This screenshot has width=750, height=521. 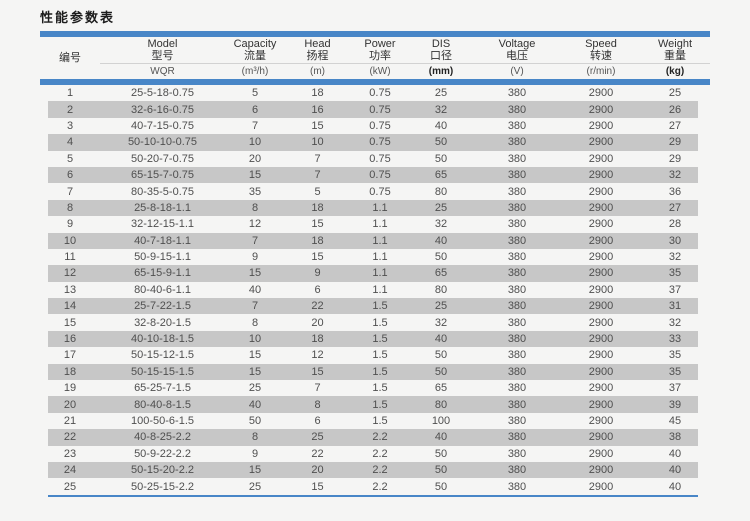 I want to click on table-row-19: 19 65-25-7-1.5 25 7 1.5 65 380 2900 37, so click(x=375, y=388).